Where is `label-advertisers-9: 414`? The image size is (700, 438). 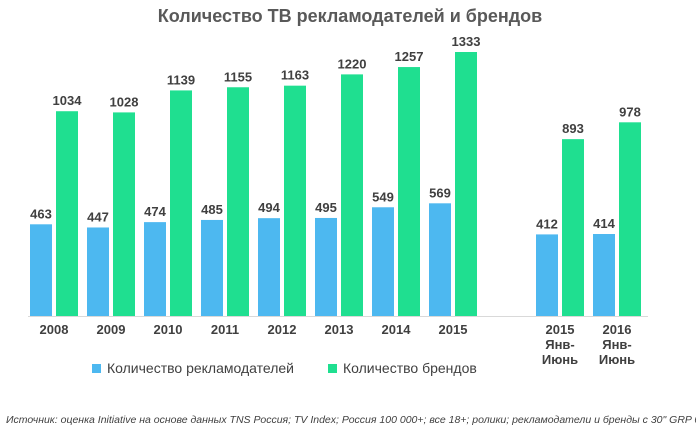
label-advertisers-9: 414 is located at coordinates (604, 223).